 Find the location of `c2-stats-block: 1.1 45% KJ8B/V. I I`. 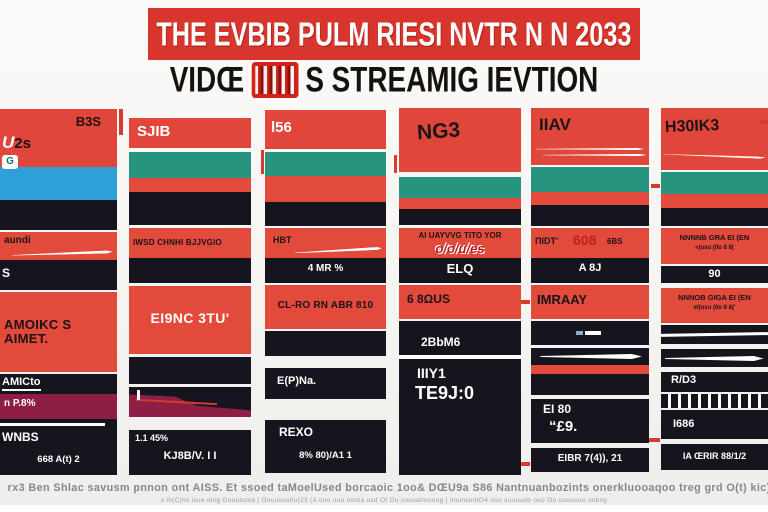

c2-stats-block: 1.1 45% KJ8B/V. I I is located at coordinates (190, 452).